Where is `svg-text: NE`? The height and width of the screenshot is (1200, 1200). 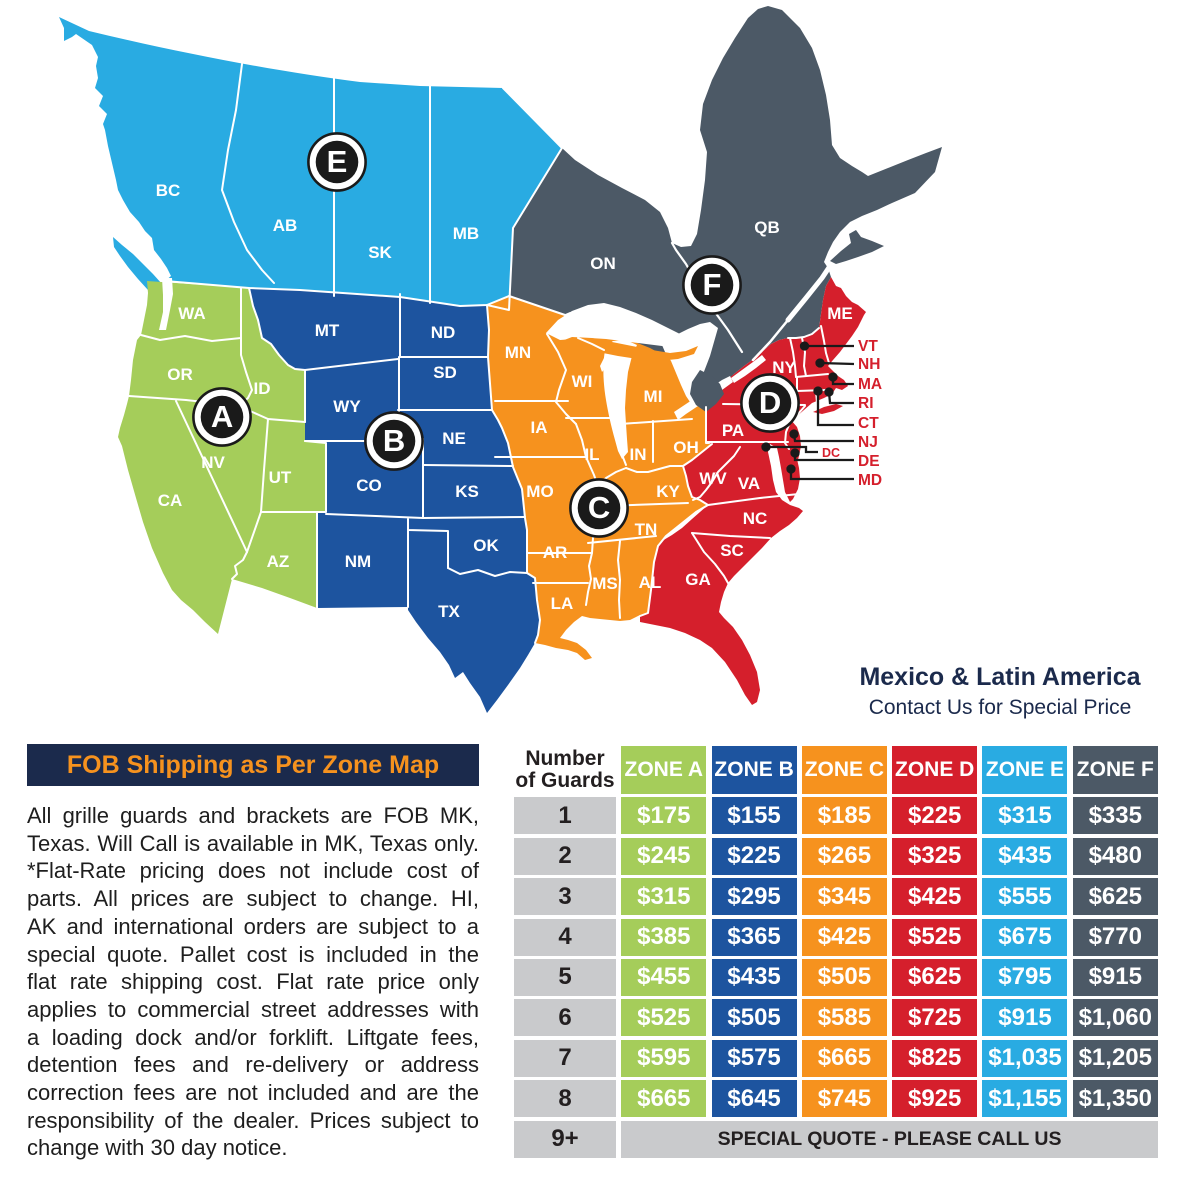 svg-text: NE is located at coordinates (454, 438).